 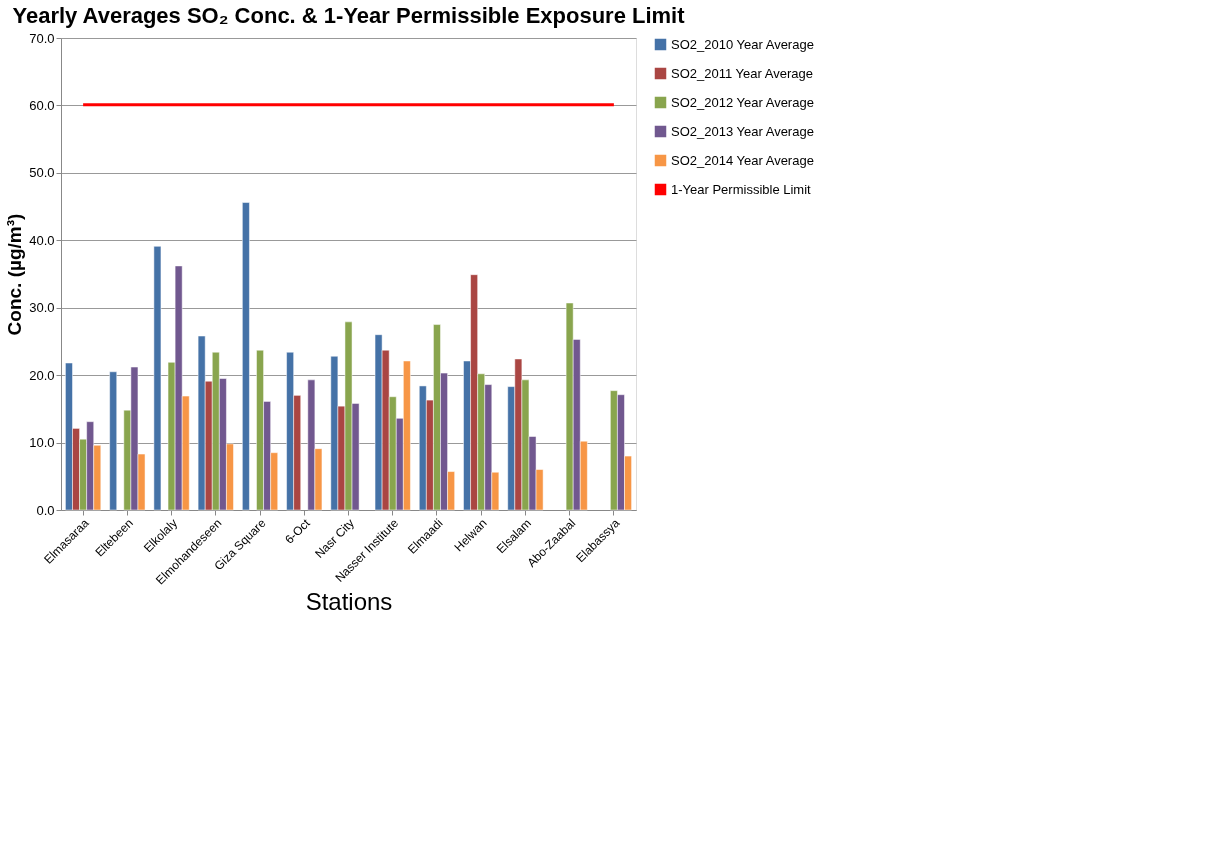 I want to click on legend-label: SO2_2014 Year Average, so click(x=742, y=160).